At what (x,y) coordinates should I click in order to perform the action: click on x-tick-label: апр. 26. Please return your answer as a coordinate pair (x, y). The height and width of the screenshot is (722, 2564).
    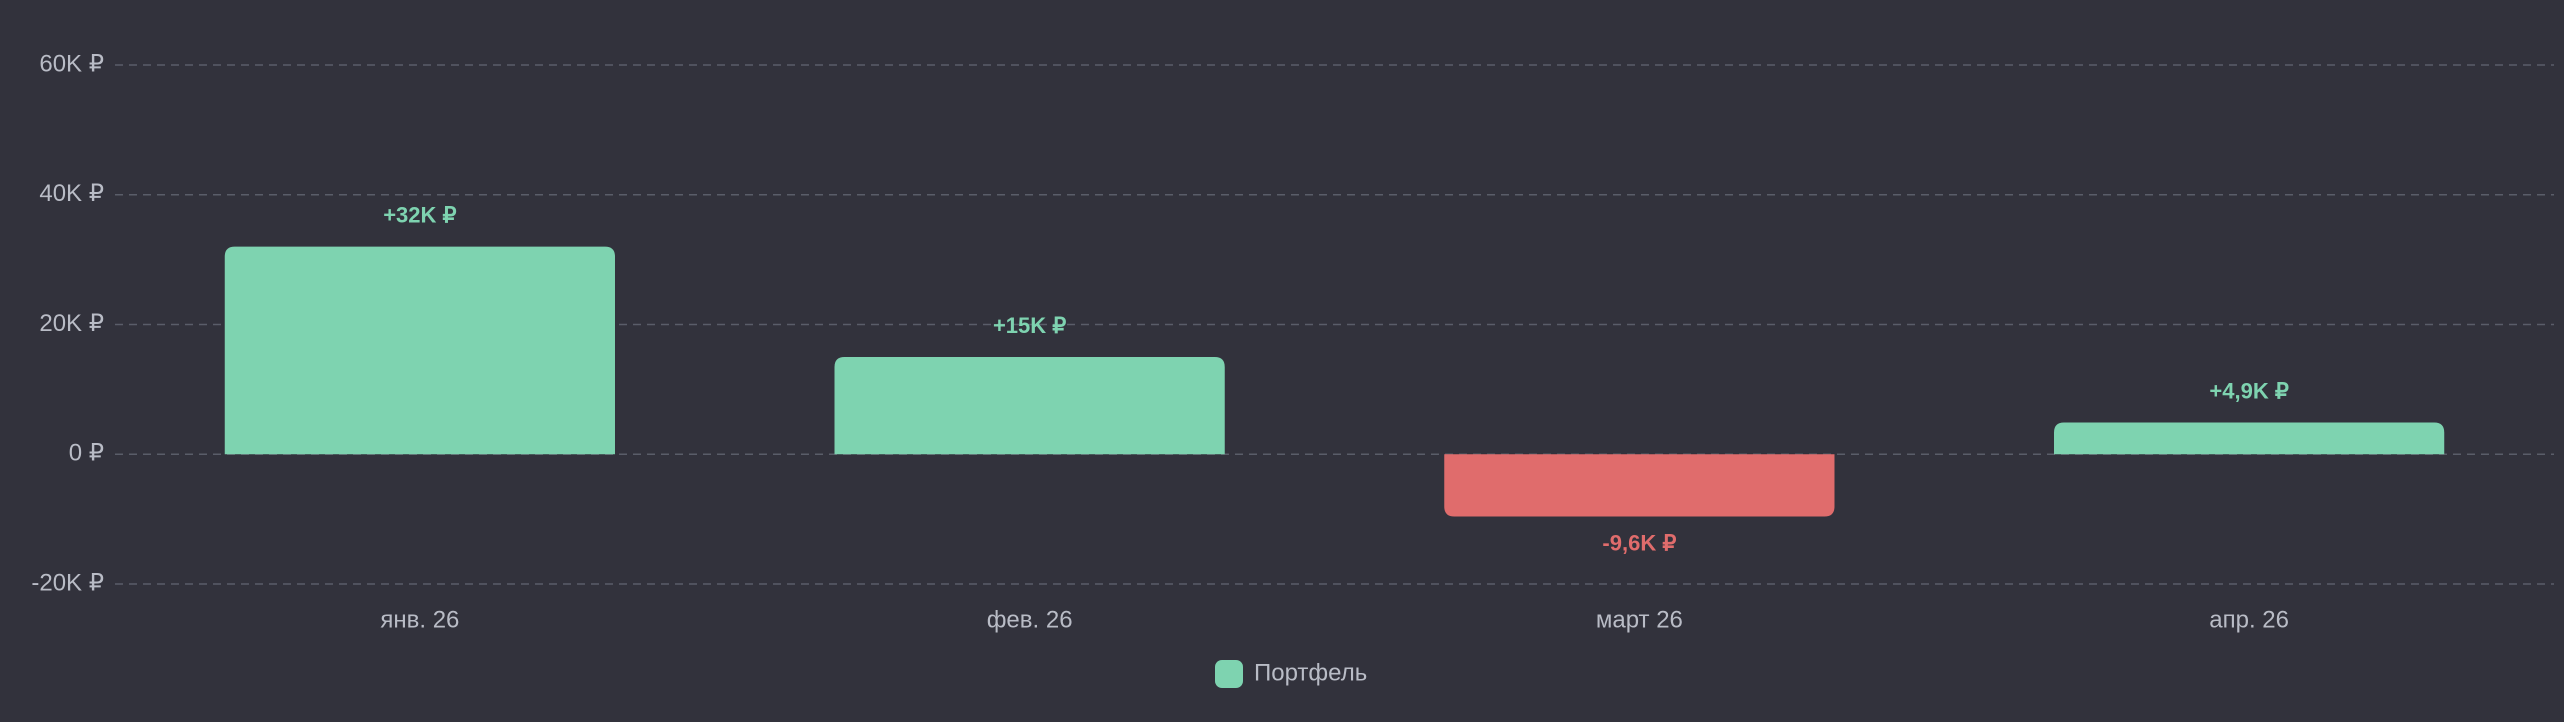
    Looking at the image, I should click on (2249, 619).